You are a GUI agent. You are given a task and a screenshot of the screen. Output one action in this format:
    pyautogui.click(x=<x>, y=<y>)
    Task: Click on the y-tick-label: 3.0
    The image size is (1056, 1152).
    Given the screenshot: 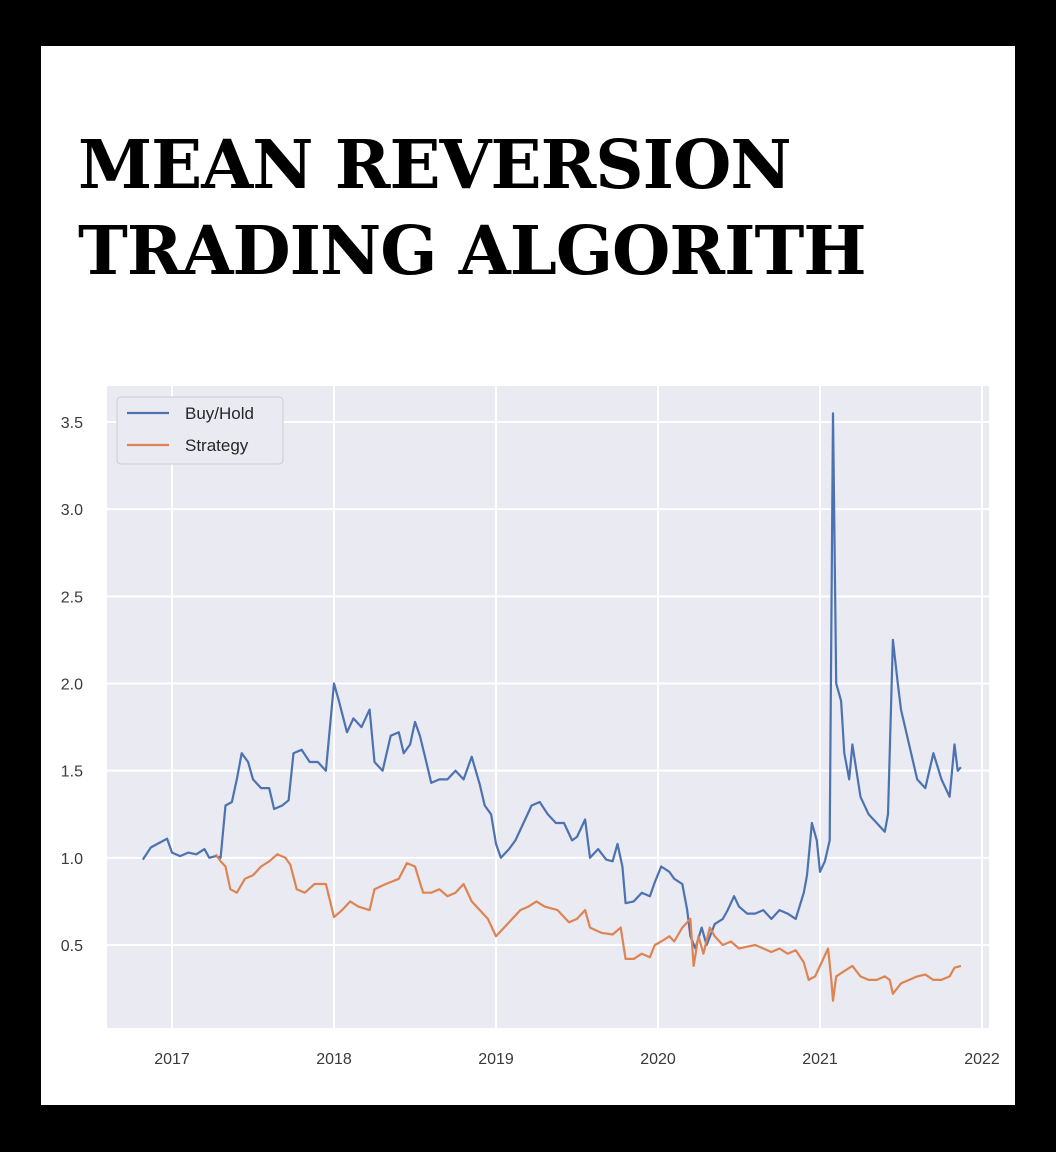 What is the action you would take?
    pyautogui.click(x=72, y=510)
    